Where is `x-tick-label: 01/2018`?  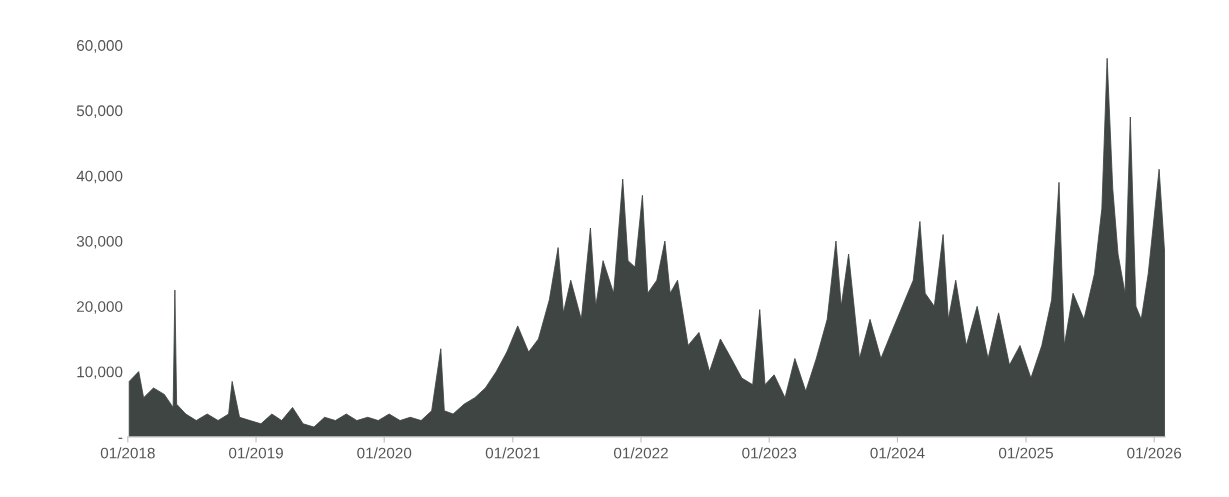 x-tick-label: 01/2018 is located at coordinates (127, 453).